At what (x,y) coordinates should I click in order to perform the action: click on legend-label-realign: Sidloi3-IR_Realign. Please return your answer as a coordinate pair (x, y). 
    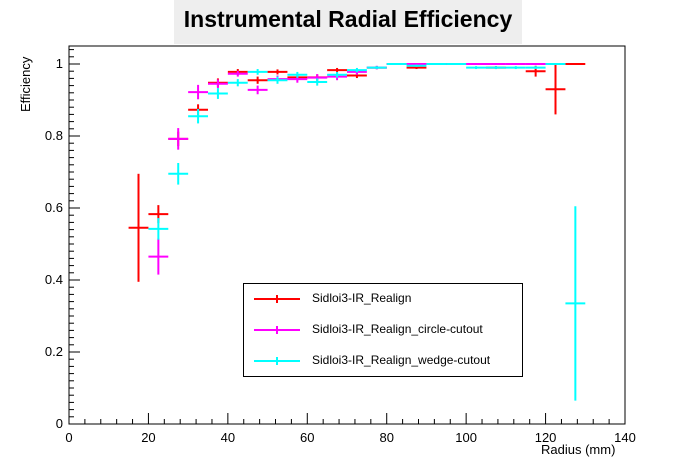
    Looking at the image, I should click on (362, 298).